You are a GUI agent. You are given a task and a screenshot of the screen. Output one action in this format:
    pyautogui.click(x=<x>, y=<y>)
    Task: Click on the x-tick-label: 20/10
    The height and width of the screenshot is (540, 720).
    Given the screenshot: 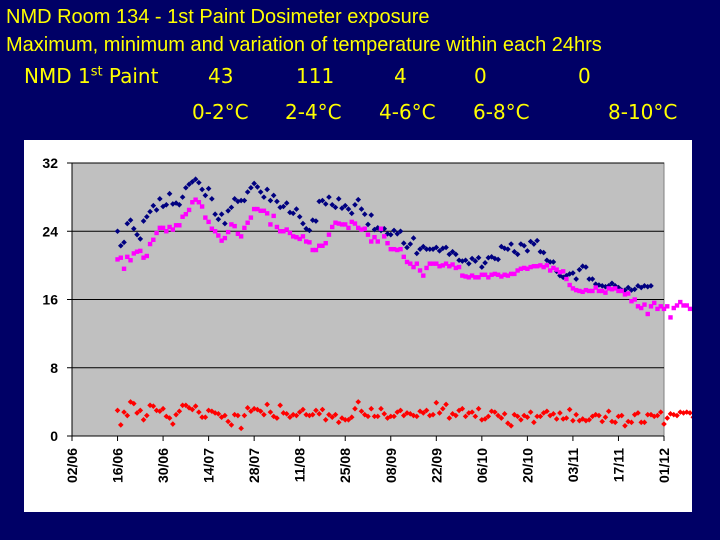 What is the action you would take?
    pyautogui.click(x=527, y=465)
    